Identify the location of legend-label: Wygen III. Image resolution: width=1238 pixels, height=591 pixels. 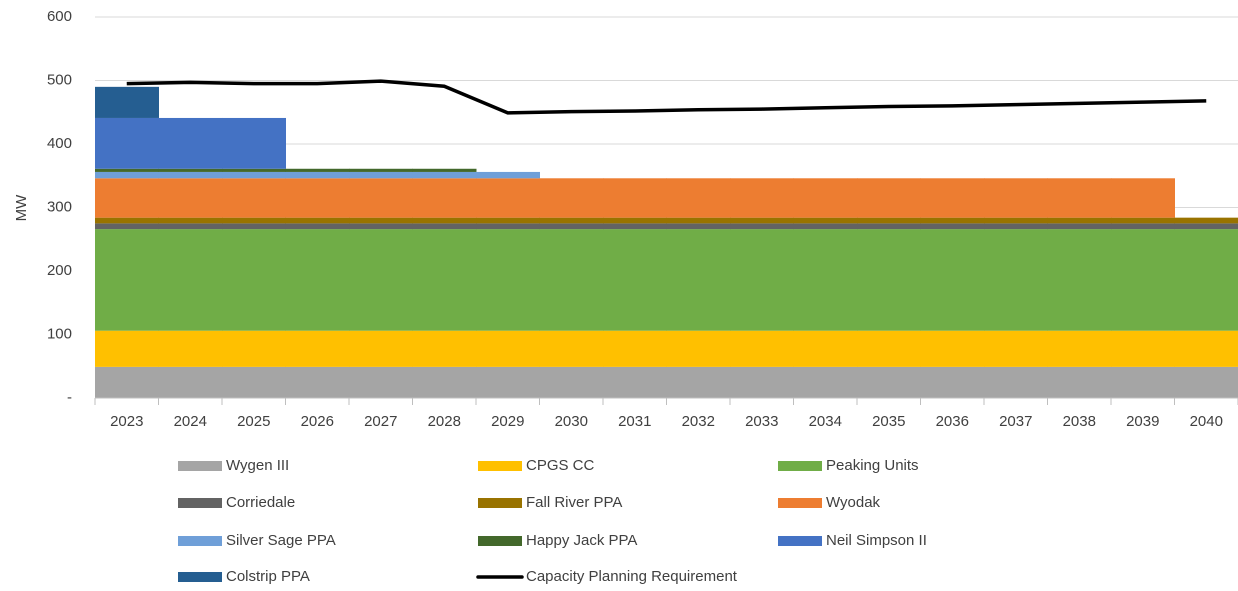
(257, 465).